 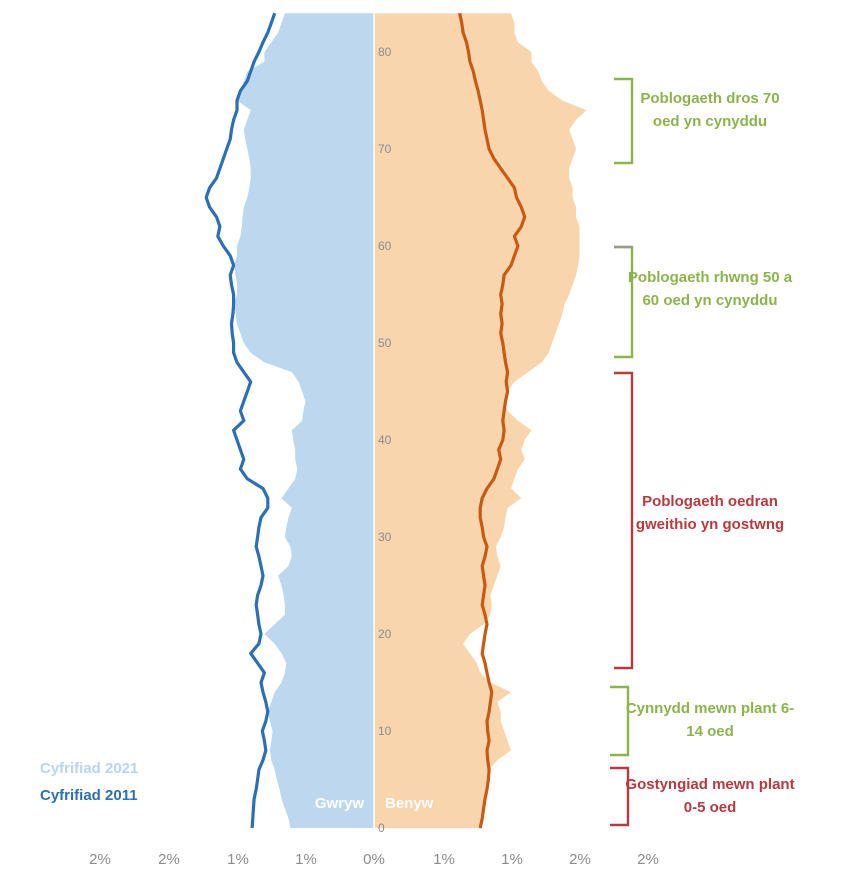 I want to click on age-tick-label: 30, so click(x=385, y=537).